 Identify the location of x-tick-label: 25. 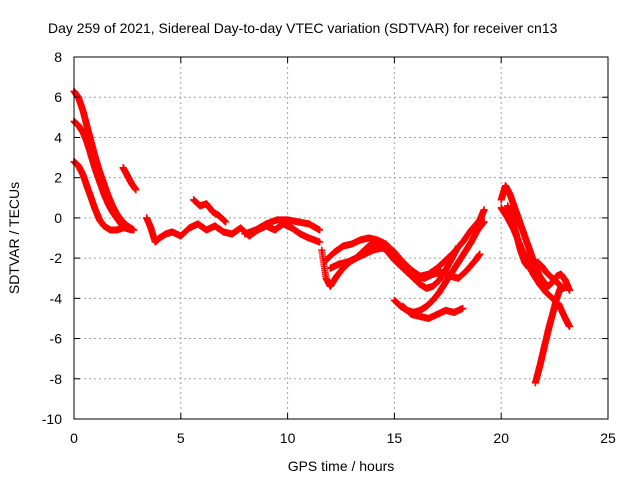
(608, 438).